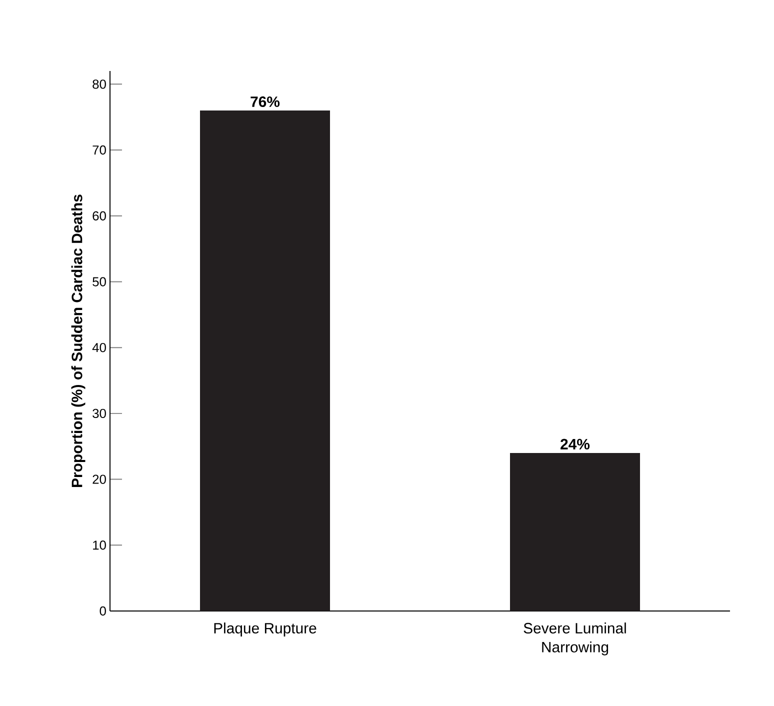  What do you see at coordinates (99, 545) in the screenshot?
I see `y-tick-label: 10` at bounding box center [99, 545].